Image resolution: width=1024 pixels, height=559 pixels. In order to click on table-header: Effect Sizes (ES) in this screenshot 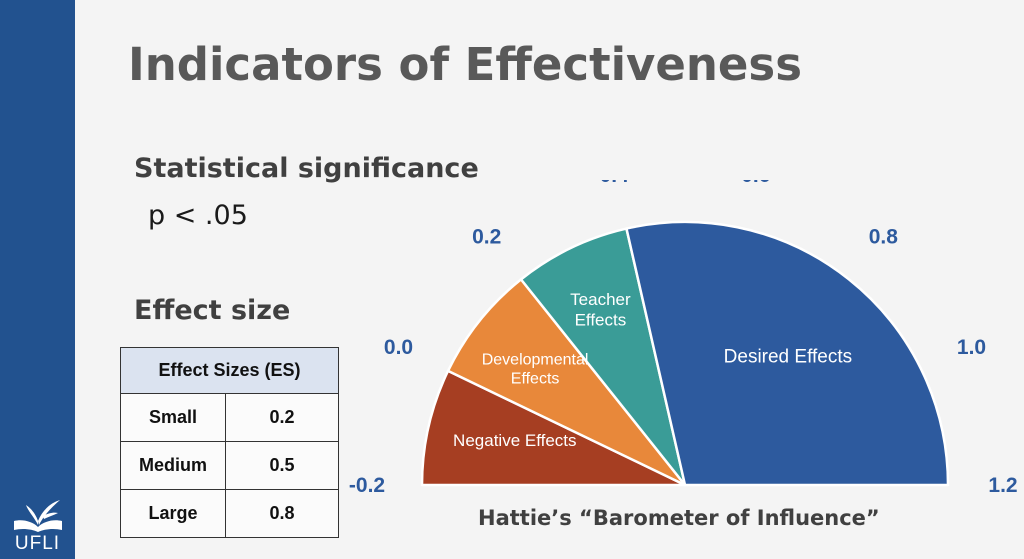, I will do `click(229, 370)`.